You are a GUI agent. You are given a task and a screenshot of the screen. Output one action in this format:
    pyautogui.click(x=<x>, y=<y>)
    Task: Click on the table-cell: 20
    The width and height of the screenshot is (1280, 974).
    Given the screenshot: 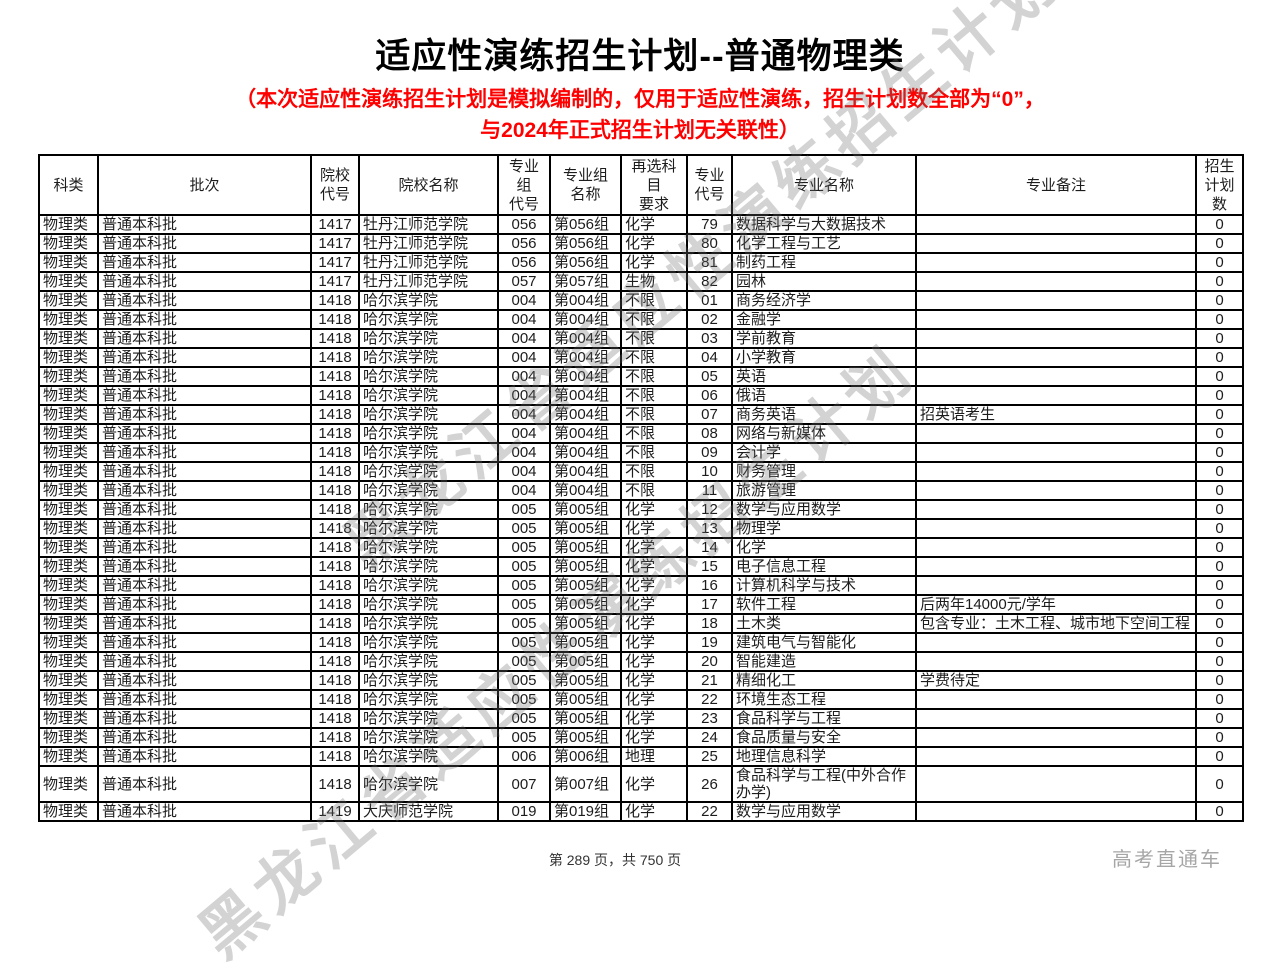 What is the action you would take?
    pyautogui.click(x=709, y=661)
    